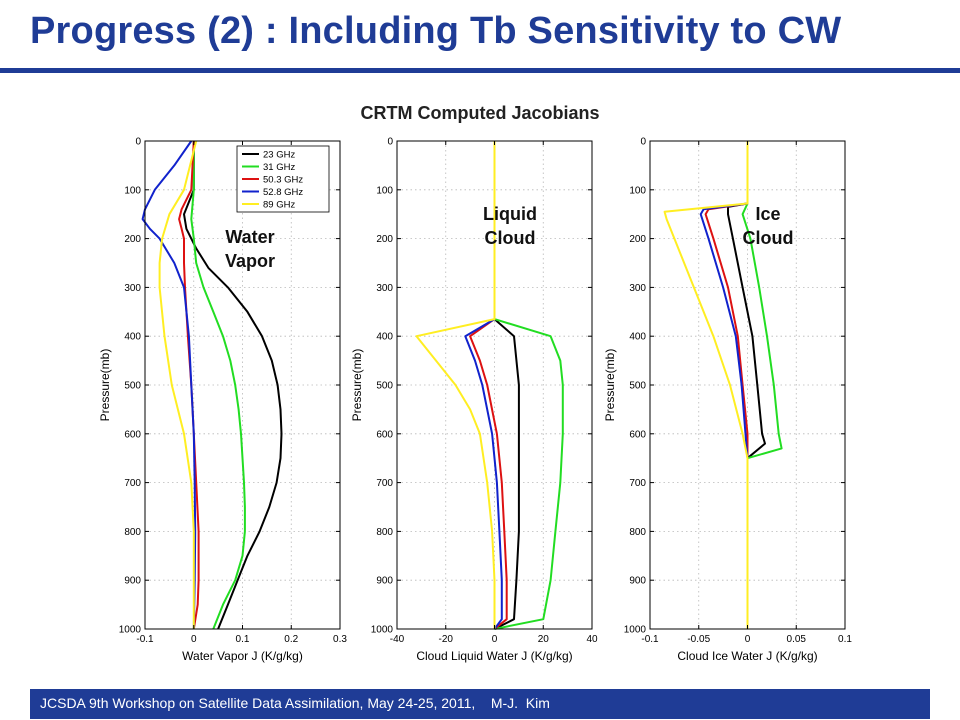  What do you see at coordinates (768, 226) in the screenshot?
I see `panel-annotation: Ice Cloud` at bounding box center [768, 226].